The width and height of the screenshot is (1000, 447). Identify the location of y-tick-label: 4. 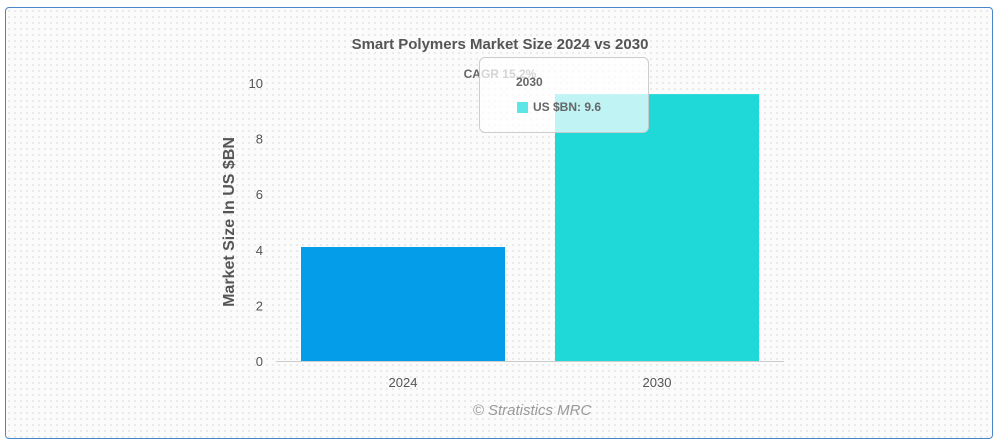
(259, 250).